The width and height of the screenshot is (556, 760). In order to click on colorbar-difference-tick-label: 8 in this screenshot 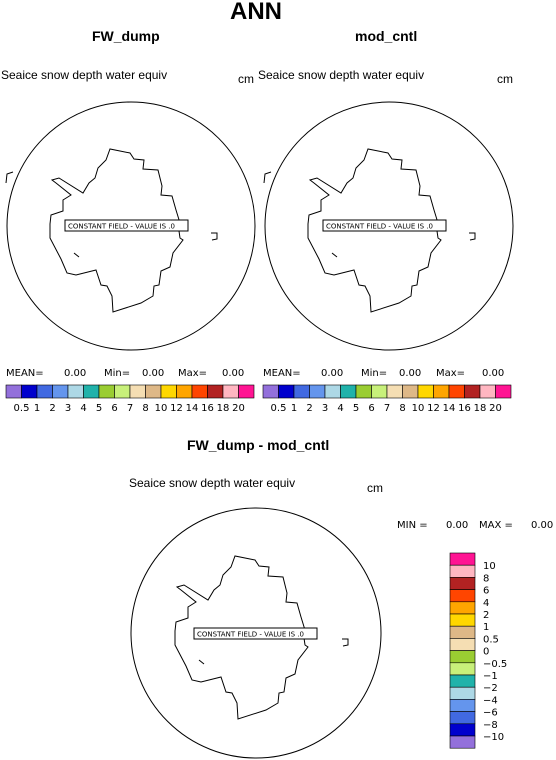, I will do `click(486, 578)`.